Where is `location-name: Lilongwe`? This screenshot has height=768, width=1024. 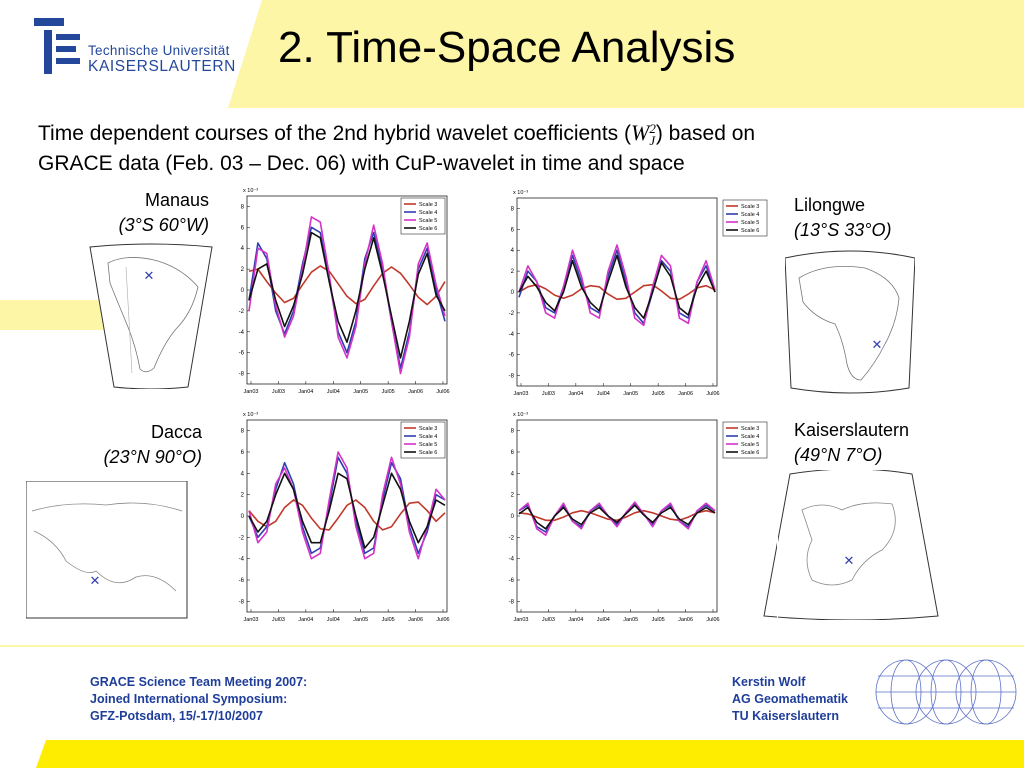
location-name: Lilongwe is located at coordinates (830, 205).